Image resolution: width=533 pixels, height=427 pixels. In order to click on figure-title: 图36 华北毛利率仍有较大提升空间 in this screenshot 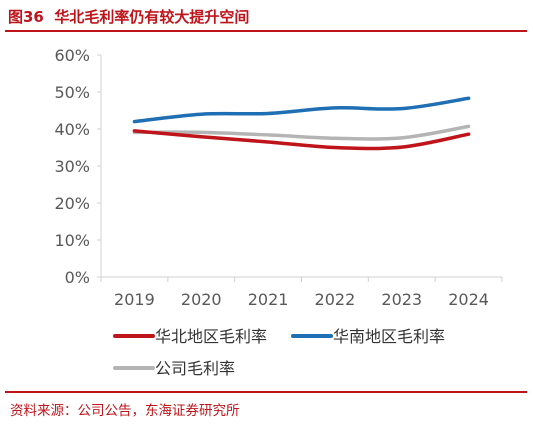, I will do `click(128, 16)`.